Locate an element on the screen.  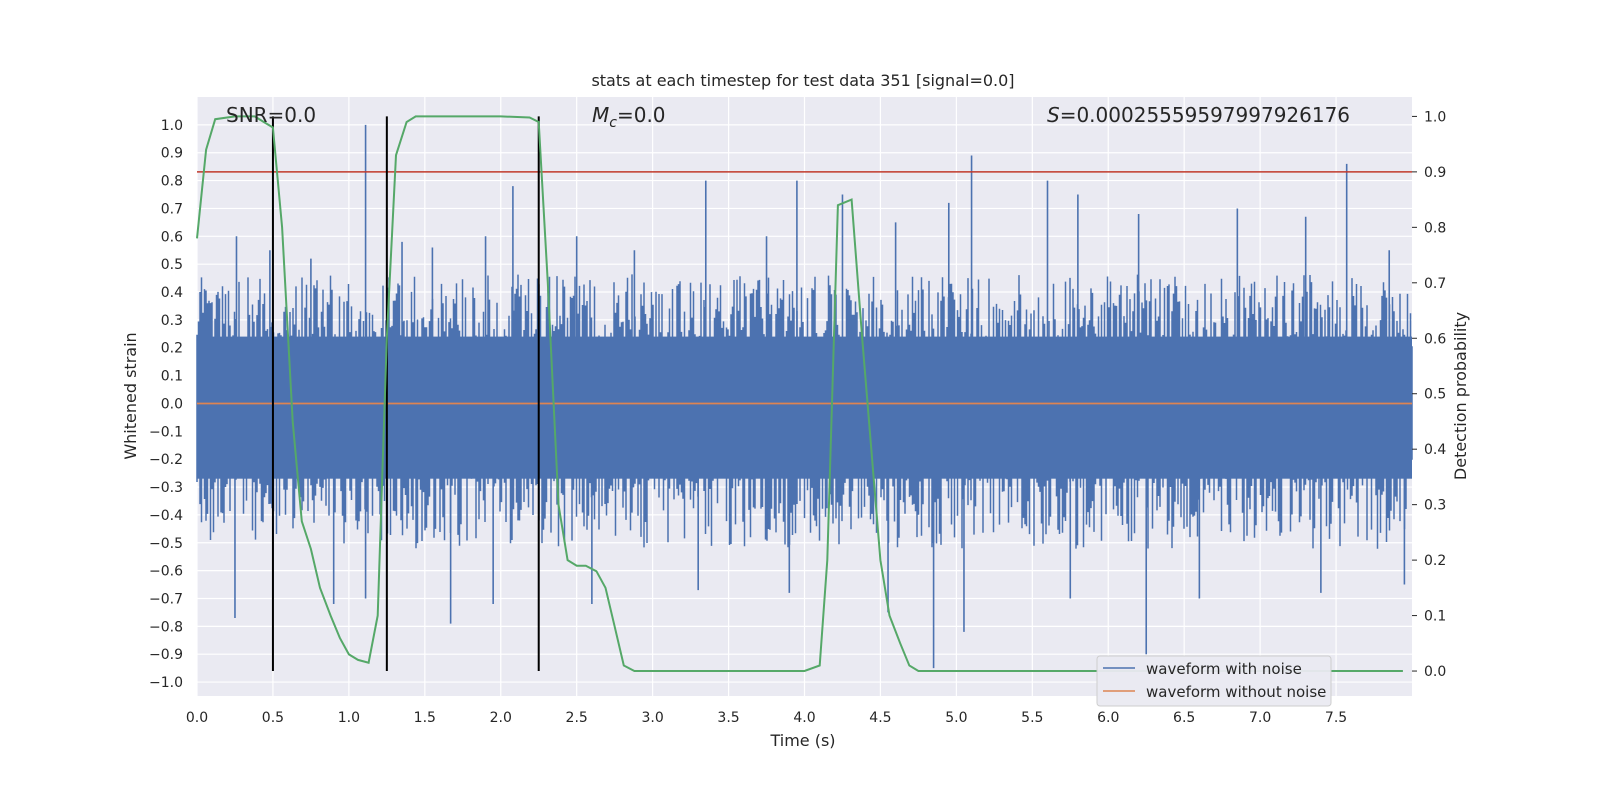
x-tick-label: 6.0 is located at coordinates (1108, 718).